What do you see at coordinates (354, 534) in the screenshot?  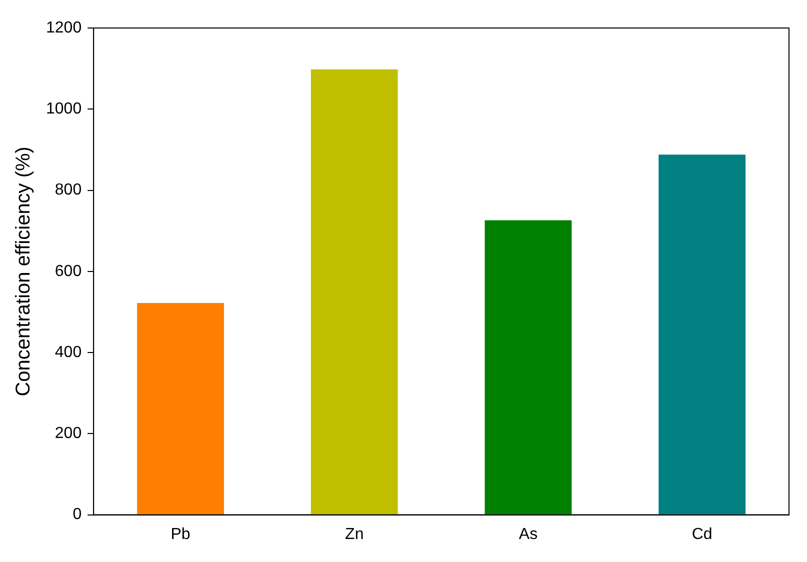 I see `x-tick-label: Zn` at bounding box center [354, 534].